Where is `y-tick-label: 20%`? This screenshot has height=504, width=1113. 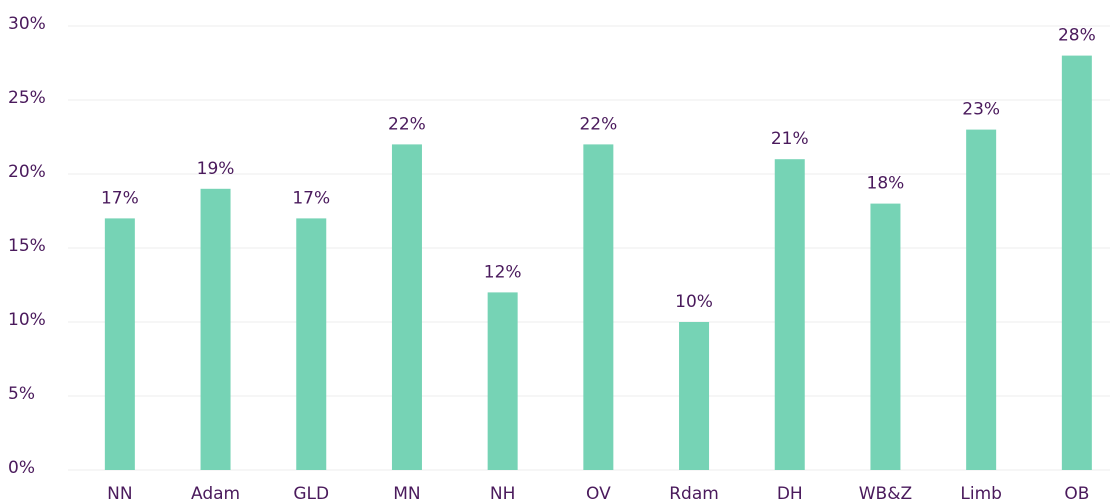 y-tick-label: 20% is located at coordinates (27, 172).